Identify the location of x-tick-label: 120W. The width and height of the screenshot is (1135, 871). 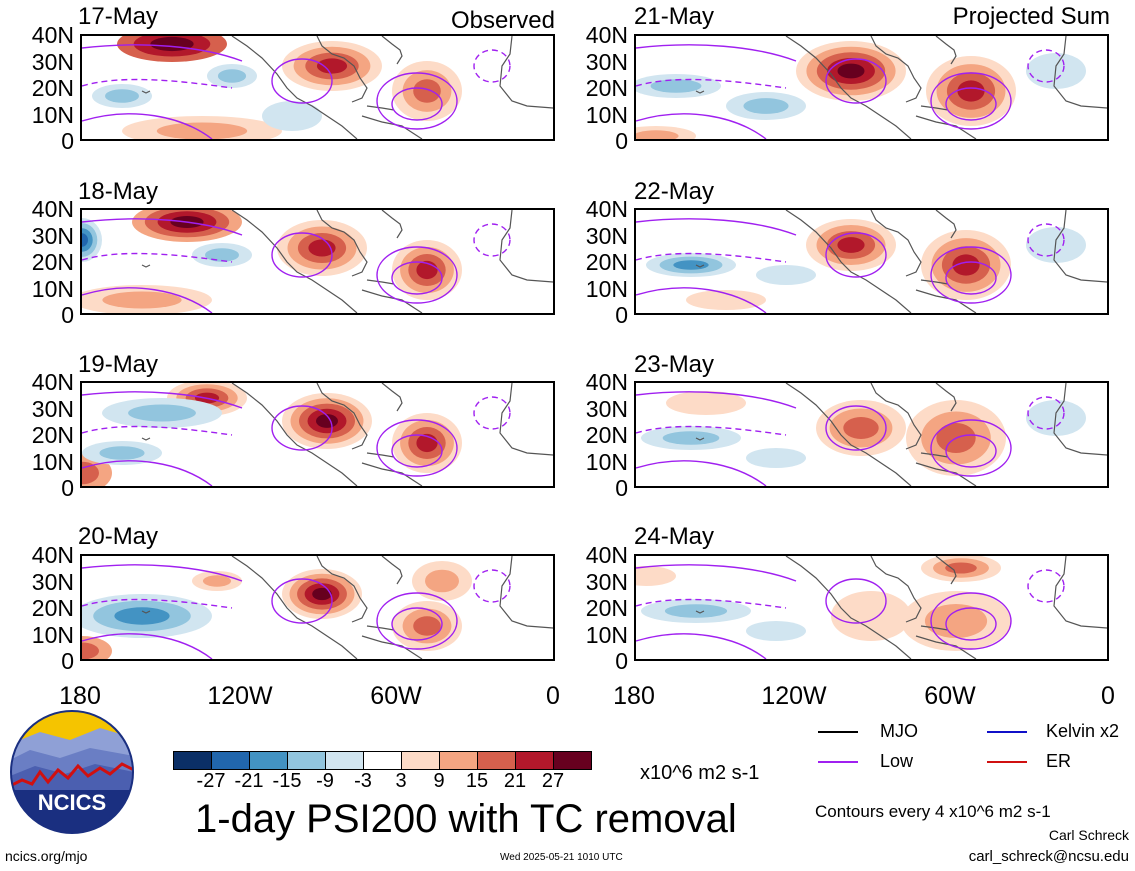
(794, 696).